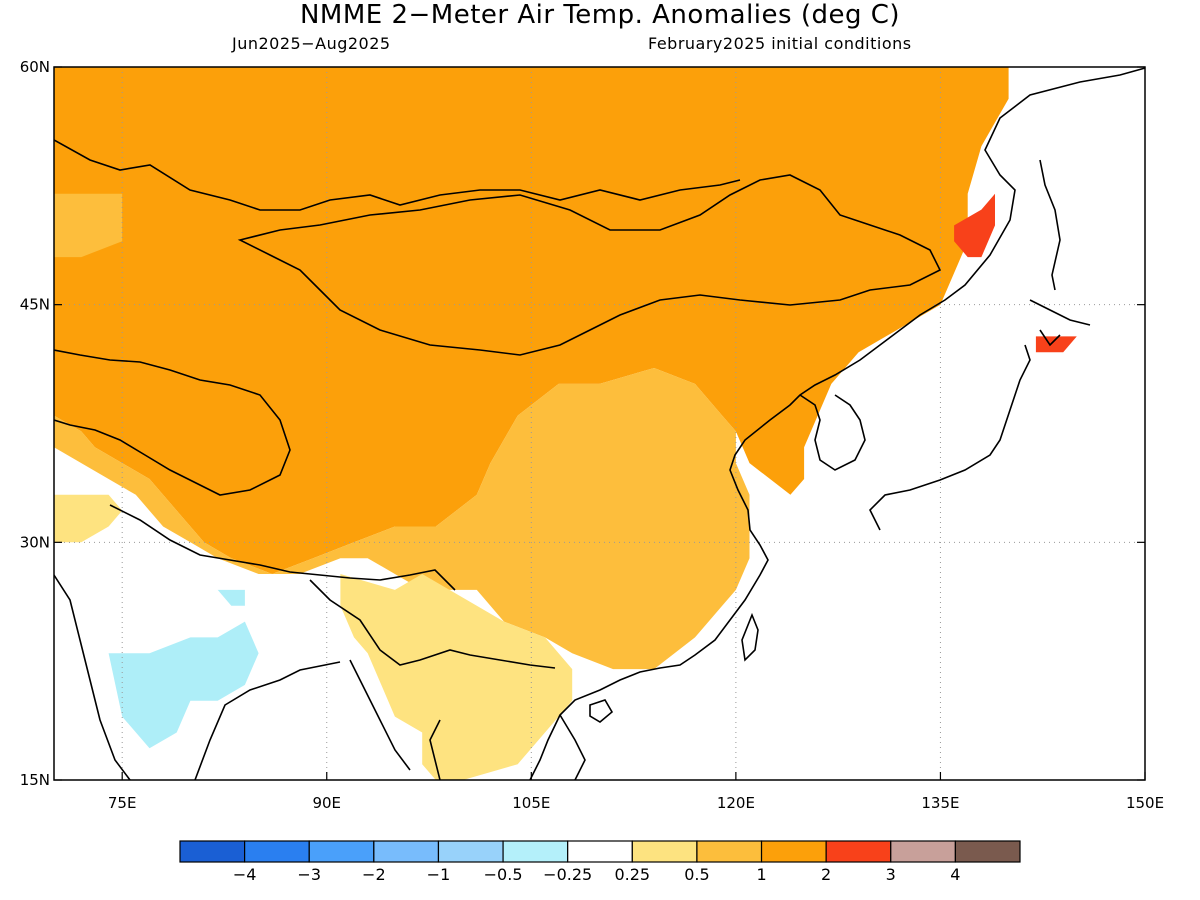  I want to click on initial-conditions: February2025 initial conditions, so click(780, 43).